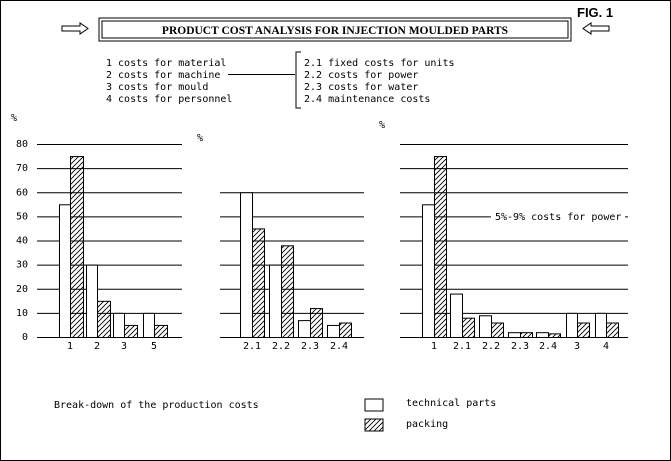 The height and width of the screenshot is (461, 671). Describe the element at coordinates (22, 265) in the screenshot. I see `y-tick-label: 30` at that location.